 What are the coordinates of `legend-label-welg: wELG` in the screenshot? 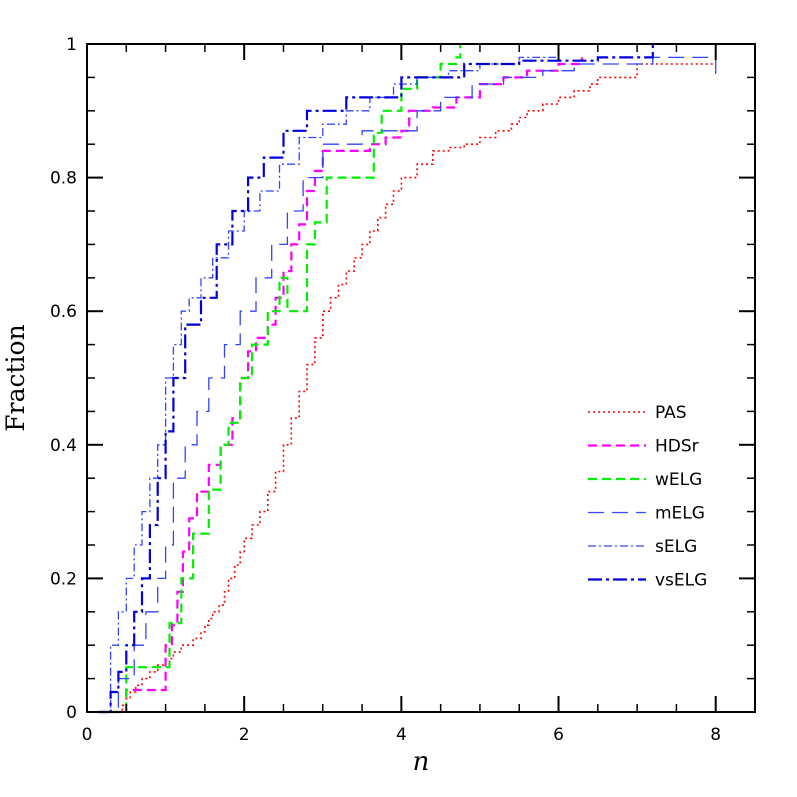 It's located at (678, 480).